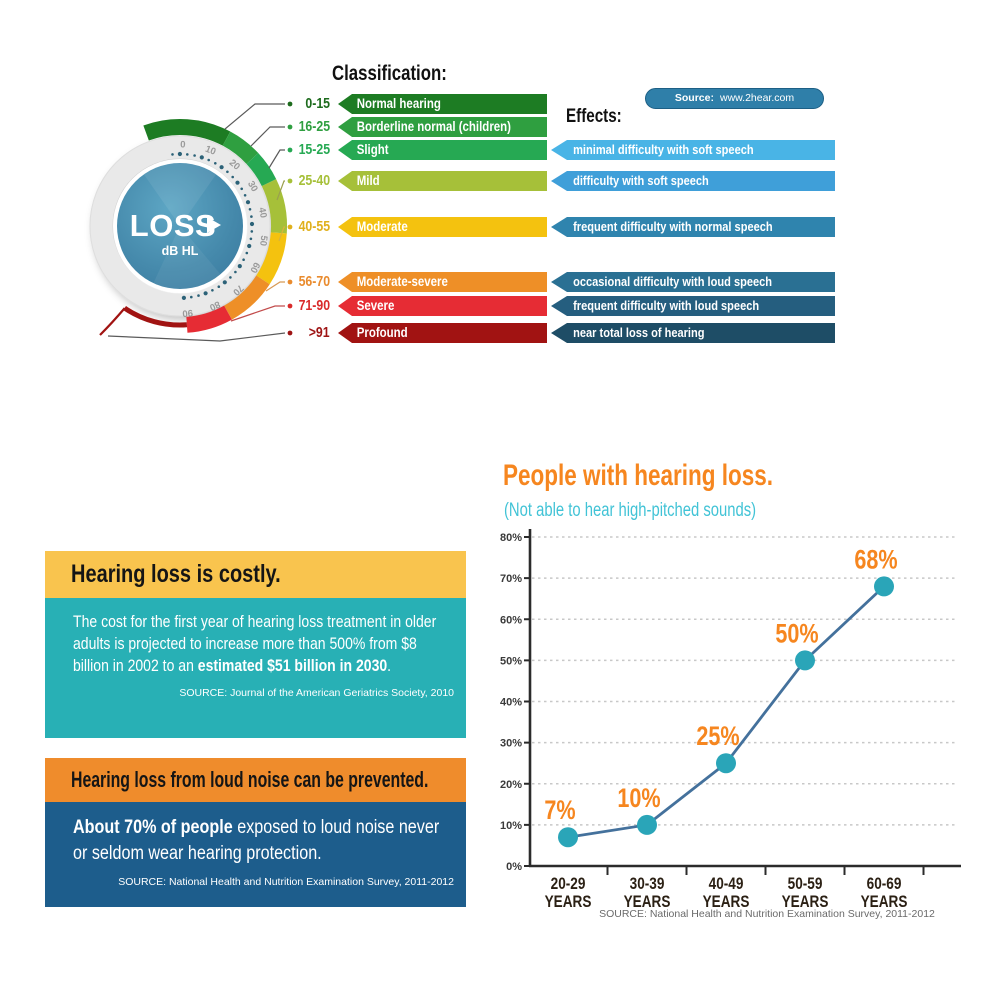  Describe the element at coordinates (805, 884) in the screenshot. I see `x-tick-label: 50-59` at that location.